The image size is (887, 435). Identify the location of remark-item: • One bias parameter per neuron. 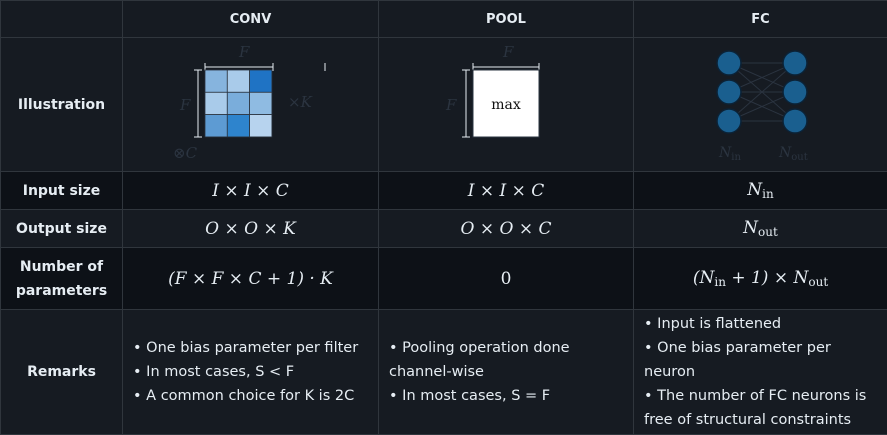
(737, 360).